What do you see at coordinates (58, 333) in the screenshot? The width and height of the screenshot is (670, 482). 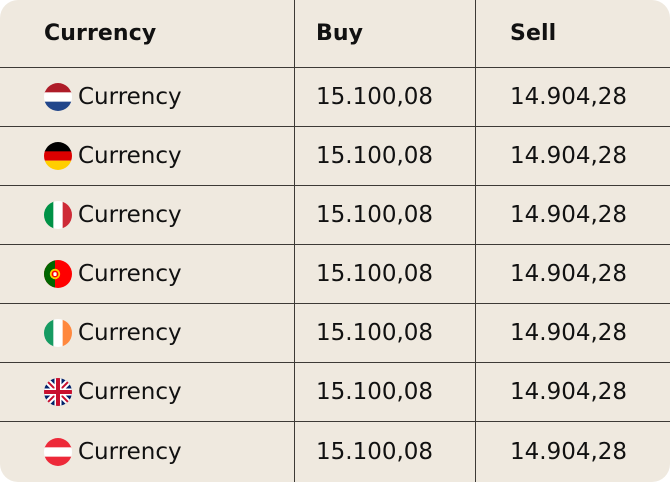 I see `ireland-flag-icon` at bounding box center [58, 333].